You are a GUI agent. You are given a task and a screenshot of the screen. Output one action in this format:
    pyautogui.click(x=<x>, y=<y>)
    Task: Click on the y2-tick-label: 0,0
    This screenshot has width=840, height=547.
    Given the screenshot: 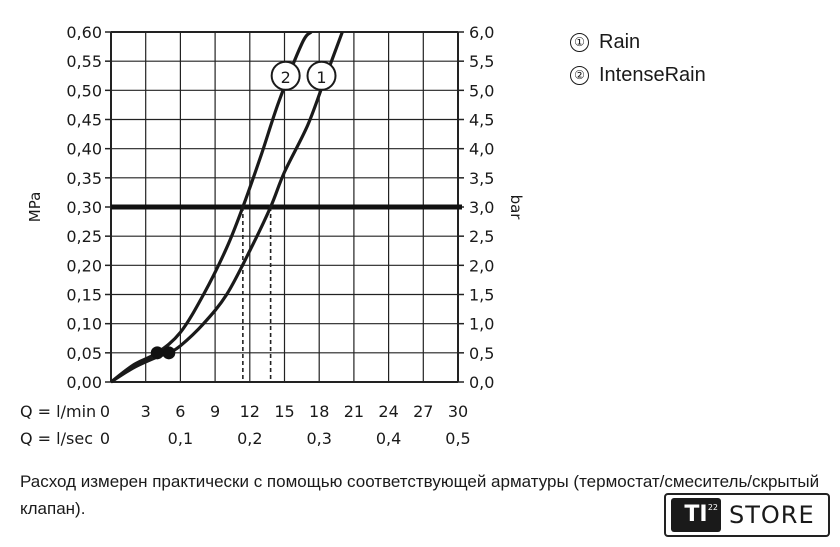 What is the action you would take?
    pyautogui.click(x=481, y=382)
    